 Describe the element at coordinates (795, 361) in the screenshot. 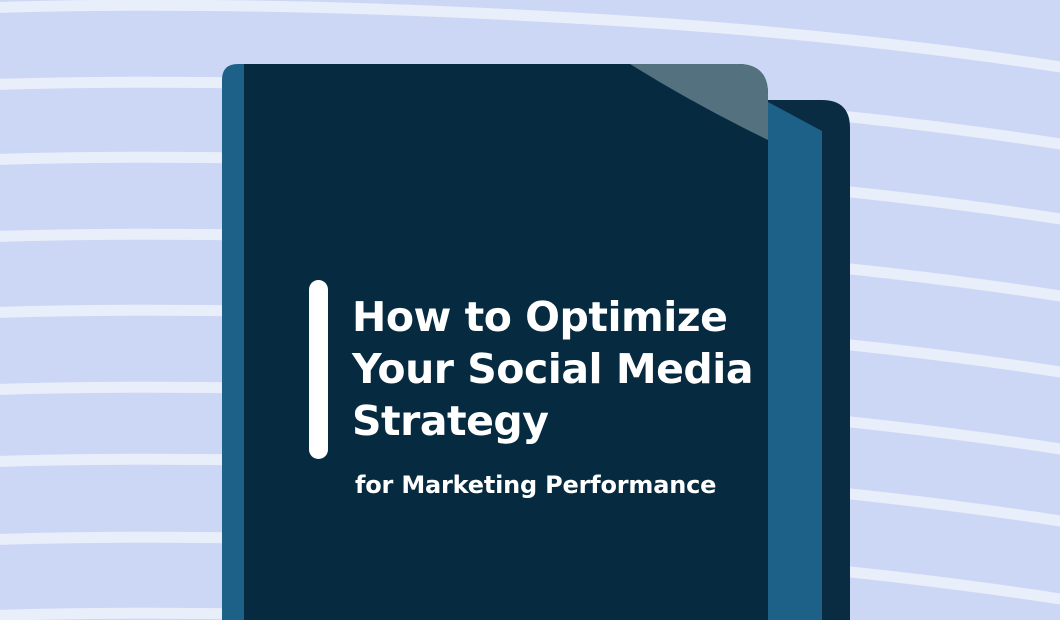

I see `book-page-edges` at that location.